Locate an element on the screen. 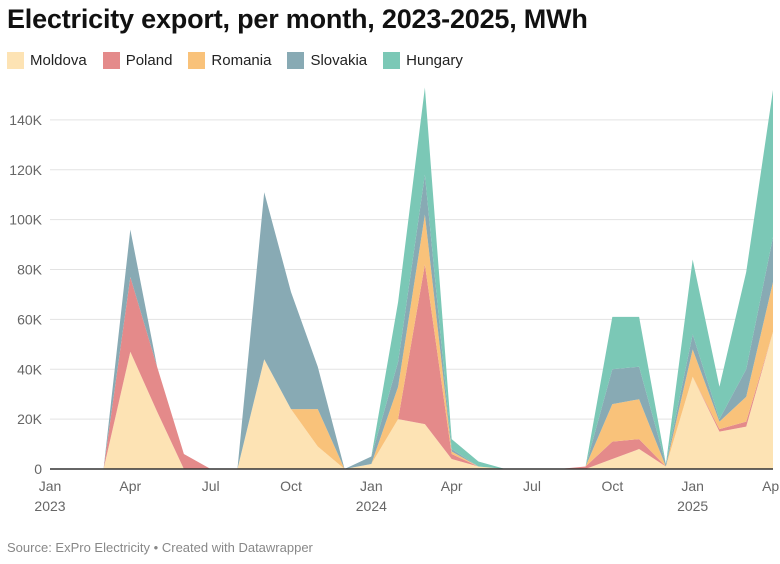 This screenshot has height=564, width=780. y-tick-label: 80K is located at coordinates (30, 270).